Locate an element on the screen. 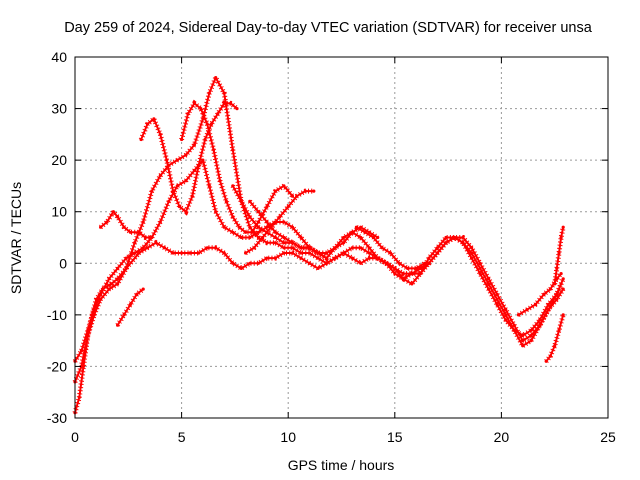 The height and width of the screenshot is (480, 640). y-tick-label: -10 is located at coordinates (57, 315).